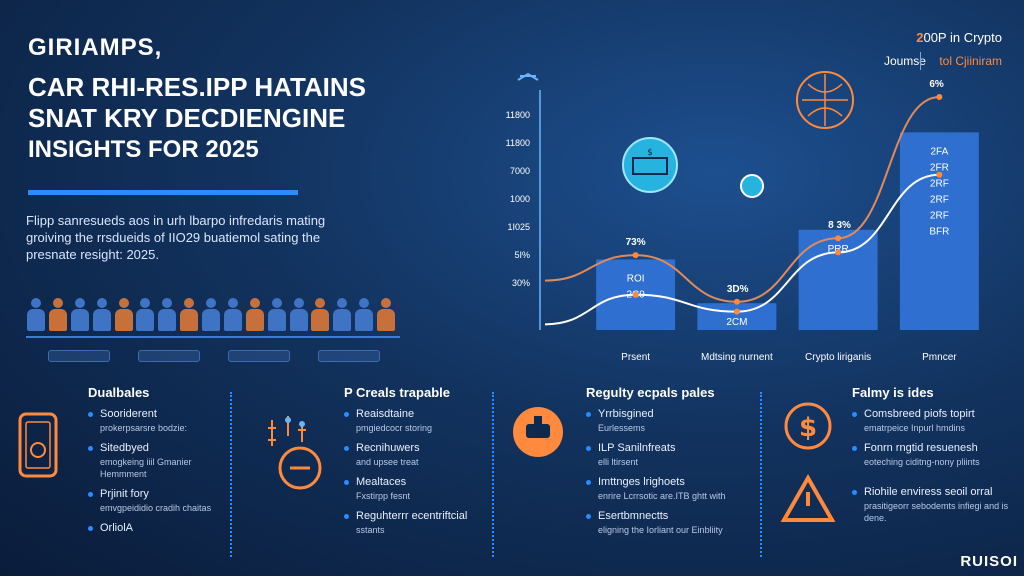 This screenshot has width=1024, height=576. Describe the element at coordinates (915, 428) in the screenshot. I see `item-sub: ematrpeice Inpurl hmdins` at that location.